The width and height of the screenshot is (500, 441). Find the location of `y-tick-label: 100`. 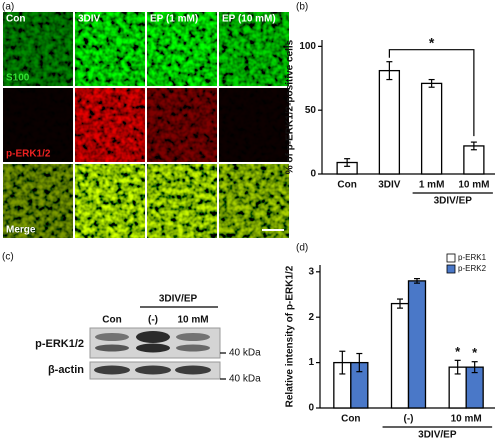

y-tick-label: 100 is located at coordinates (307, 46).